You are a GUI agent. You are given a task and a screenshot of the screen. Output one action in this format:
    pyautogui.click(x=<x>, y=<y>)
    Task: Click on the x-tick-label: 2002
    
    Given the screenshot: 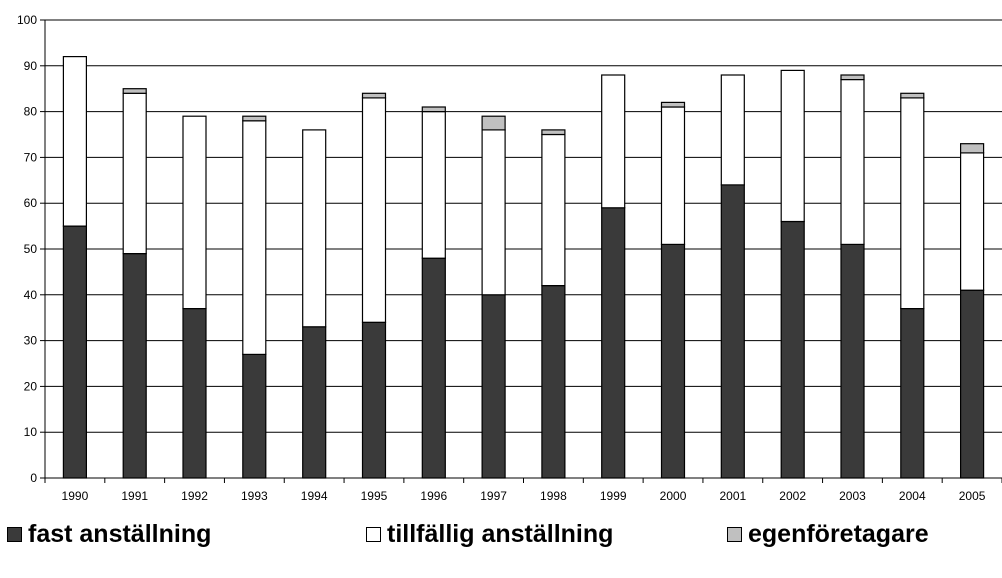 What is the action you would take?
    pyautogui.click(x=792, y=496)
    